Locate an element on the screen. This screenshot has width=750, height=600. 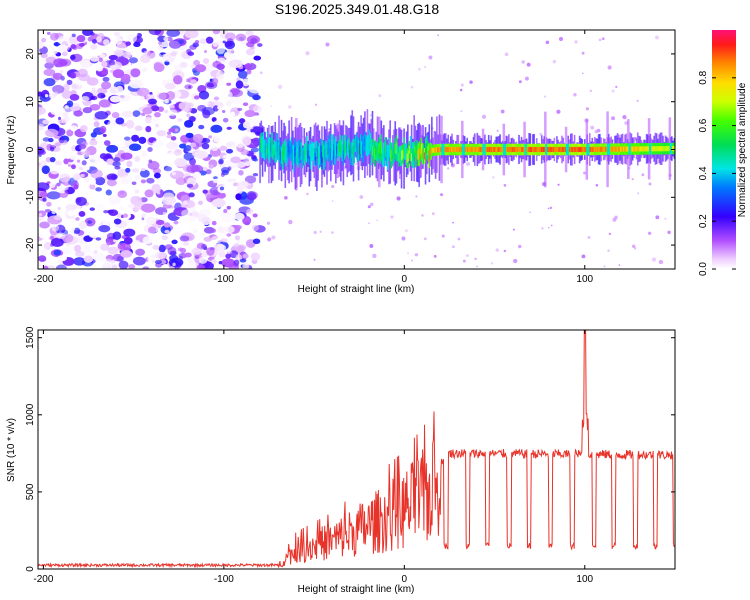
signal-halo is located at coordinates (288, 157).